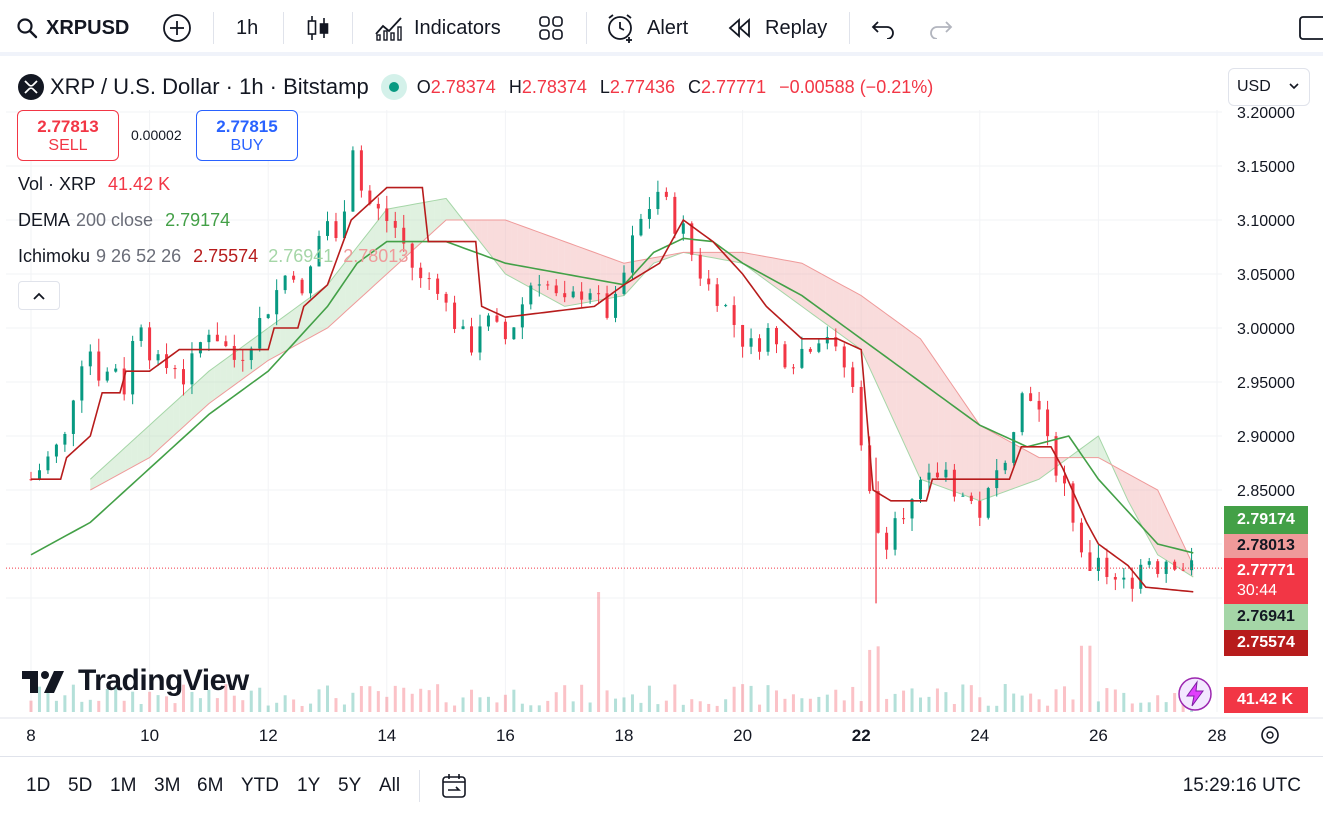 This screenshot has height=819, width=1323. I want to click on range-1y-label: 1Y, so click(309, 785).